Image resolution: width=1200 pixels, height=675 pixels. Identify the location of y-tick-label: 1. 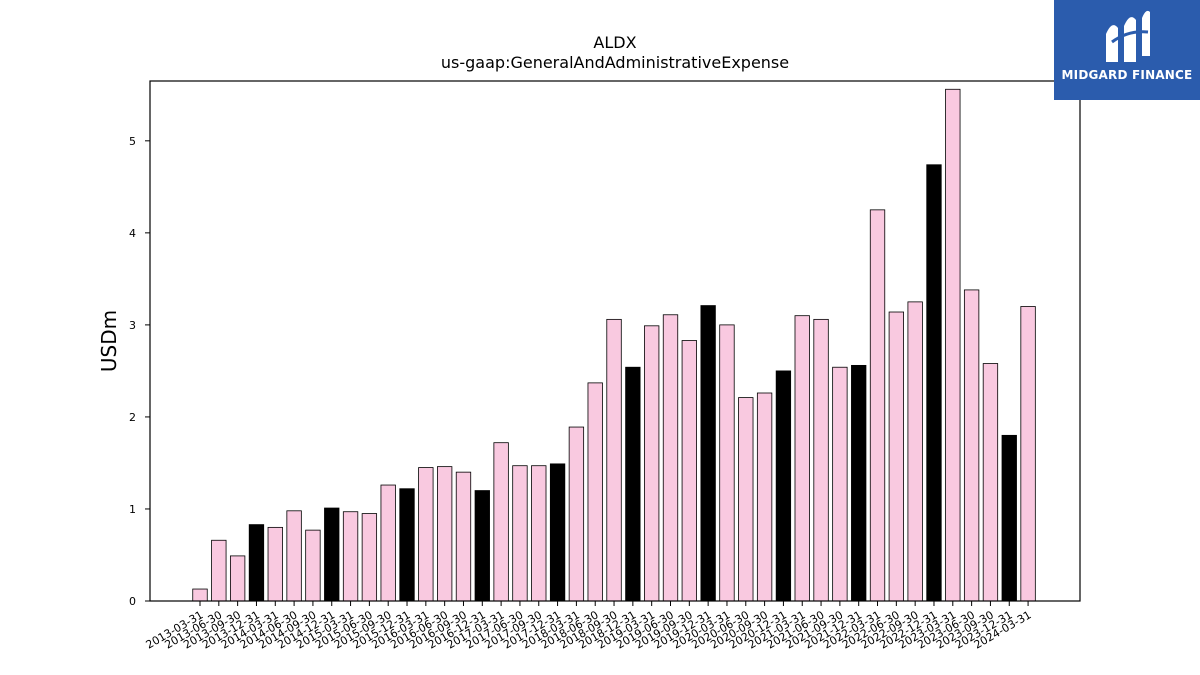
(132, 509).